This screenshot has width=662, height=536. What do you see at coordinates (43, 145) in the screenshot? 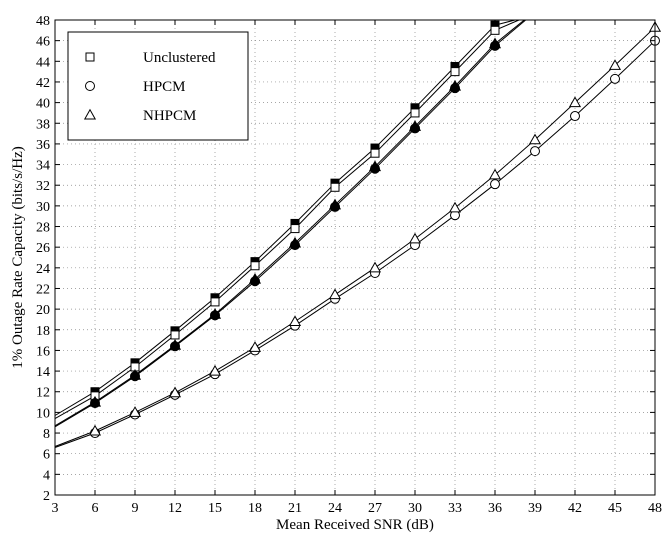
I see `y-tick-label: 36` at bounding box center [43, 145].